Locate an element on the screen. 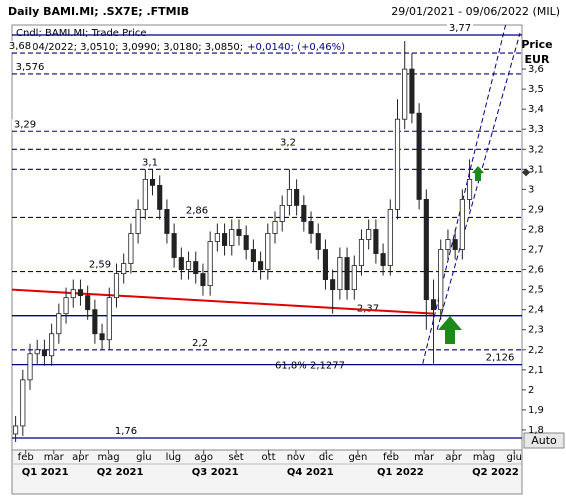 This screenshot has height=498, width=566. y-tick-label: 1,8 is located at coordinates (536, 430).